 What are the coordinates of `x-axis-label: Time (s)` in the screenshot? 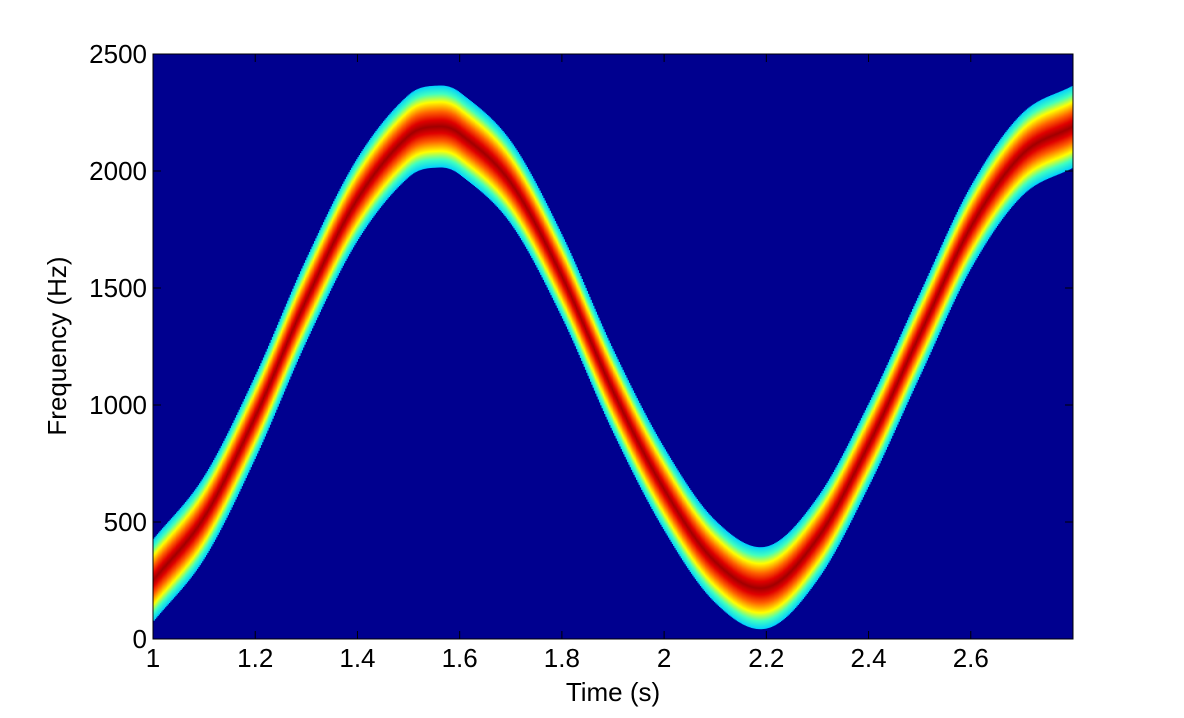 It's located at (613, 692).